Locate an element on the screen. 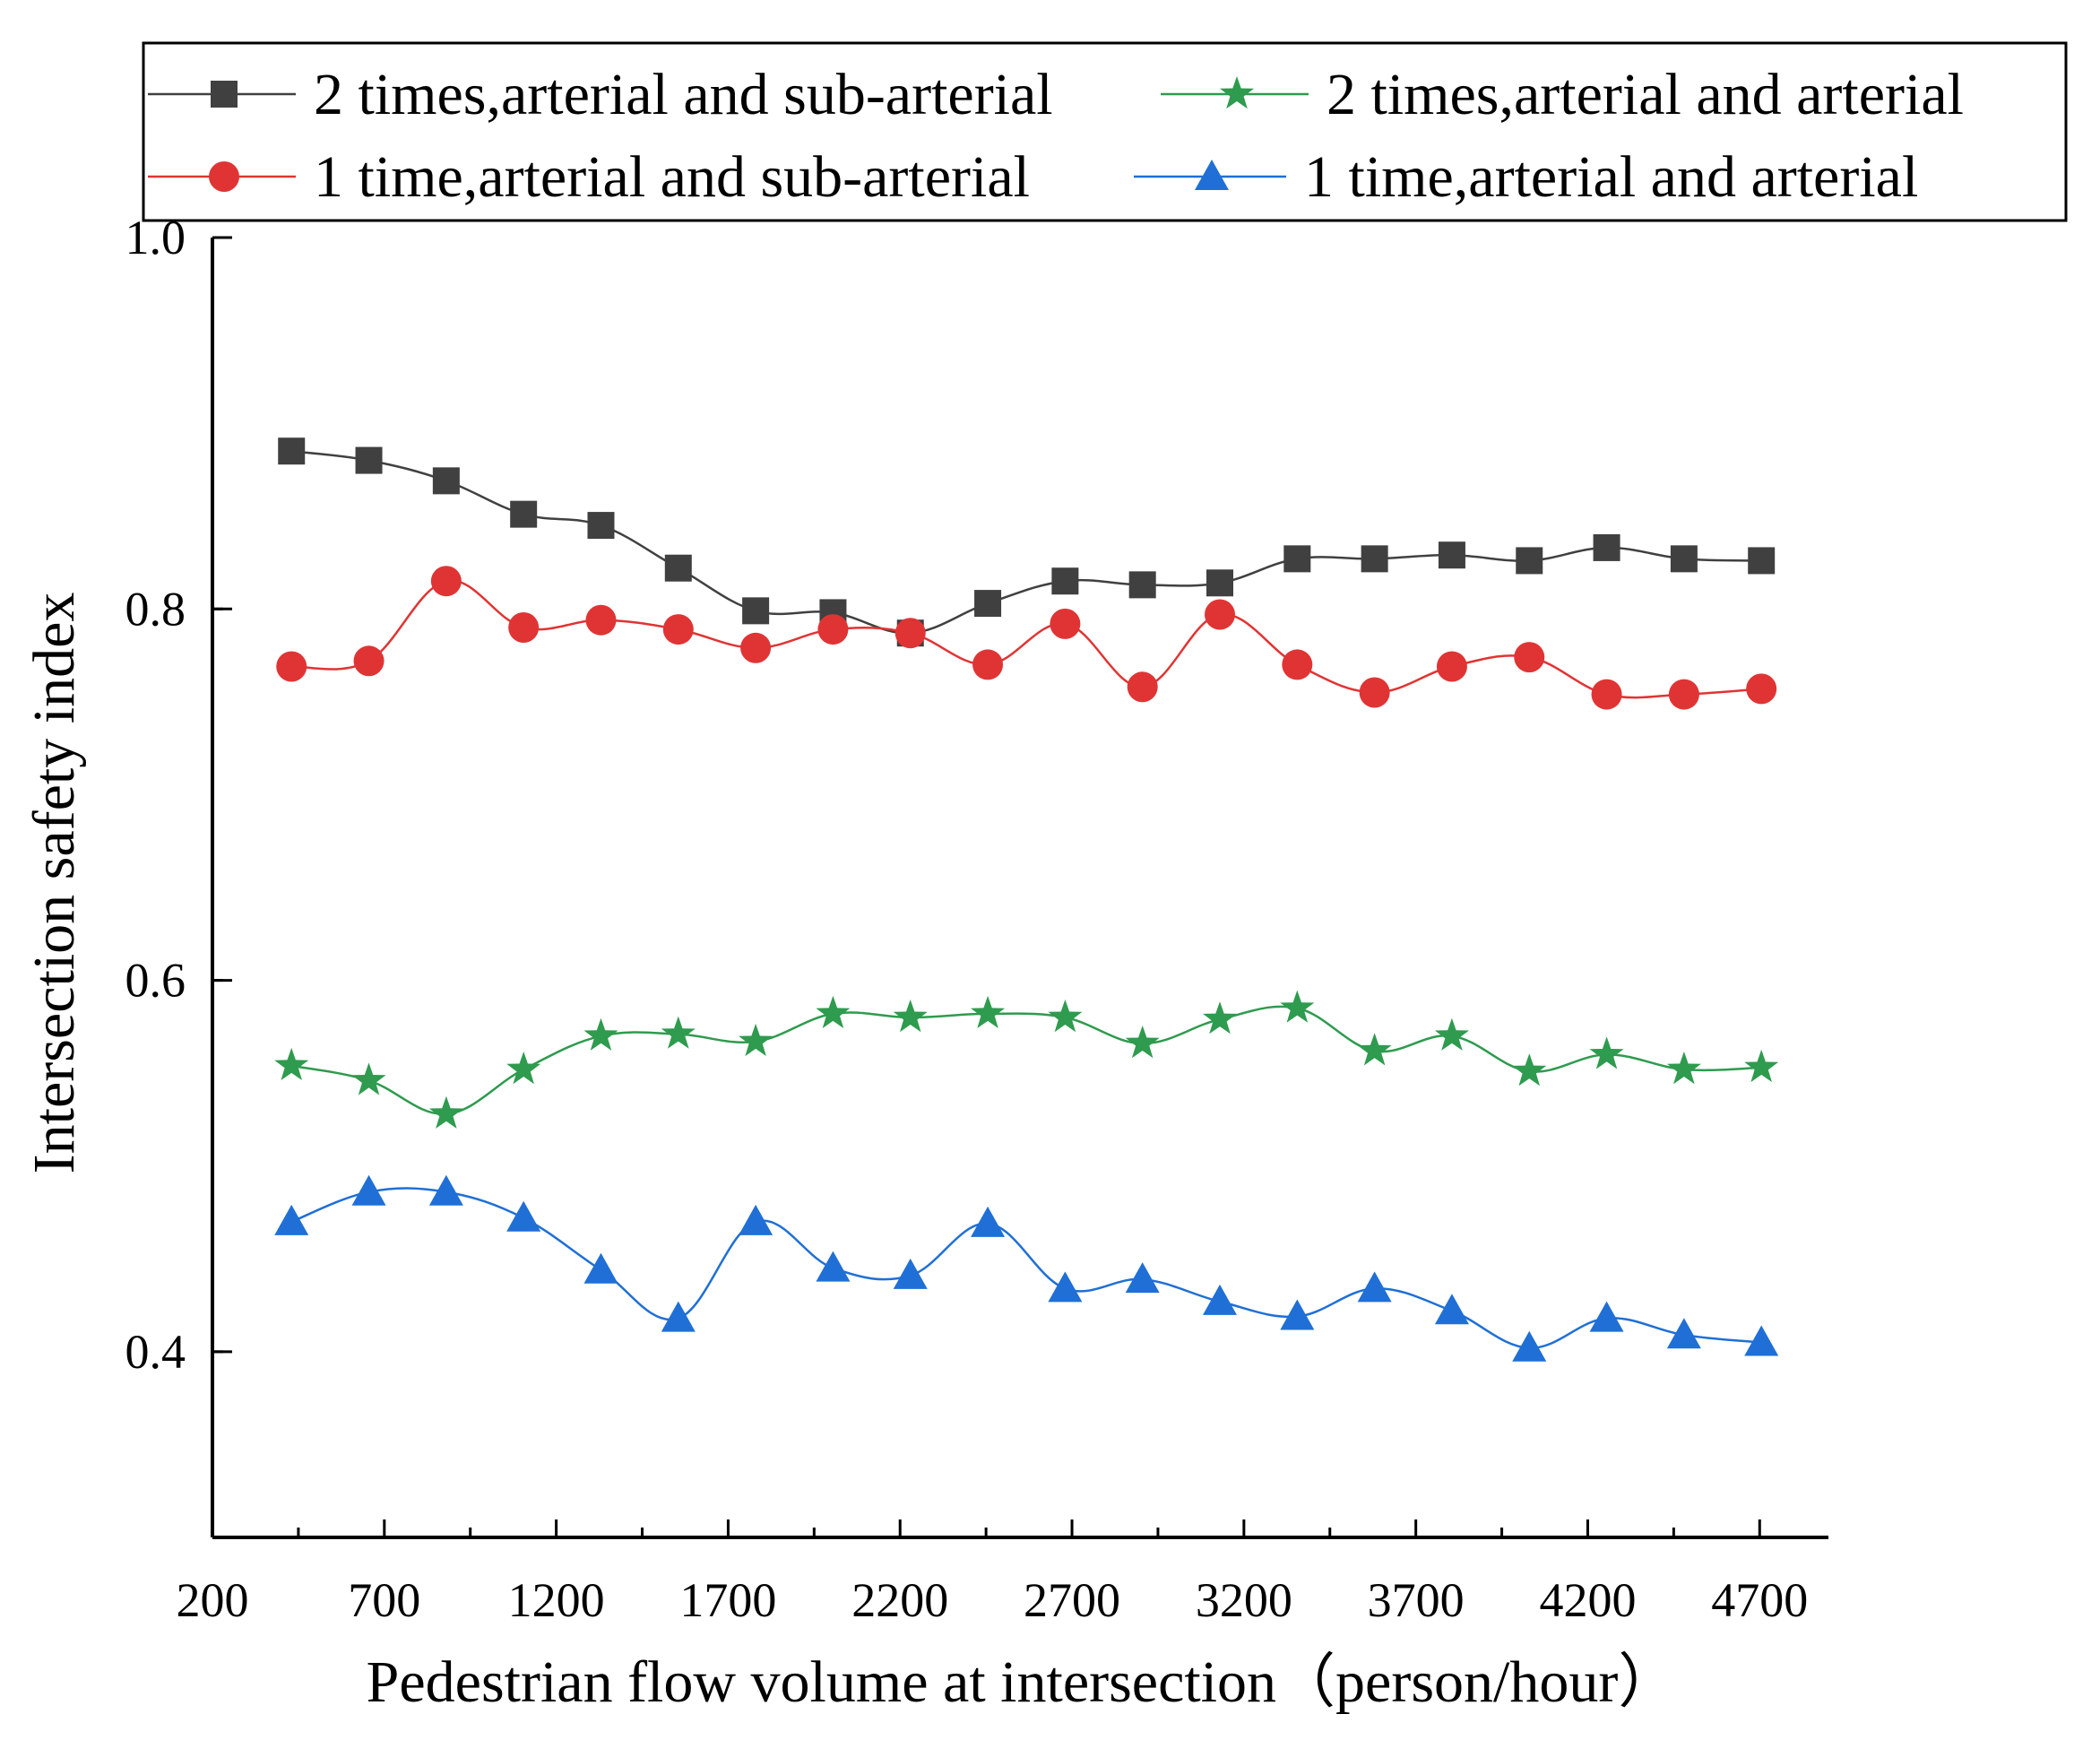  legend-label: 2 times,arterial and arterial is located at coordinates (1645, 94).